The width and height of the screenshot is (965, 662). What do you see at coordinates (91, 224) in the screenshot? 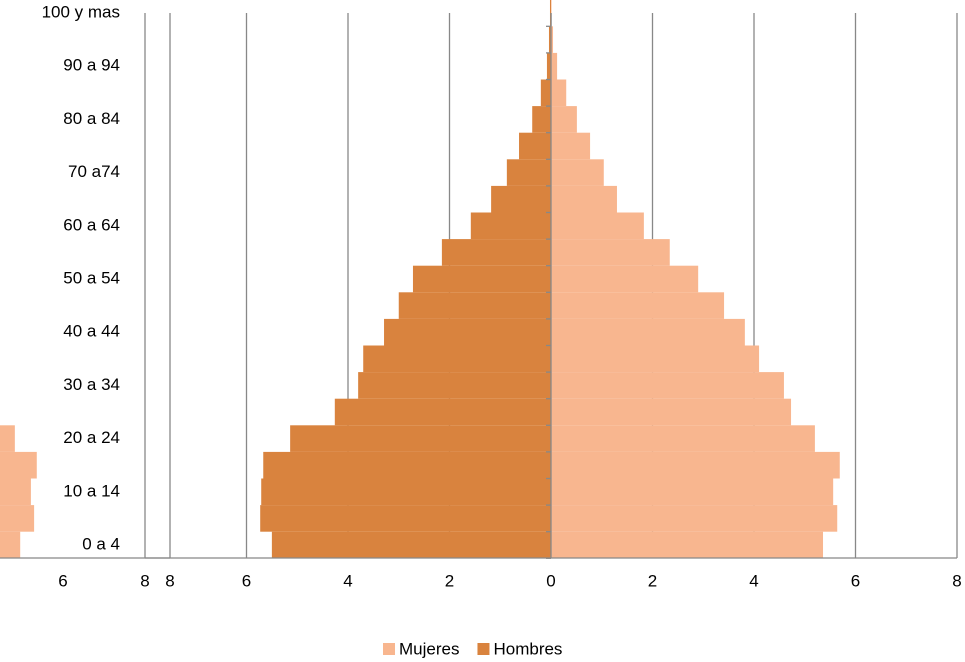
I see `y-tick-label: 60 a 64` at bounding box center [91, 224].